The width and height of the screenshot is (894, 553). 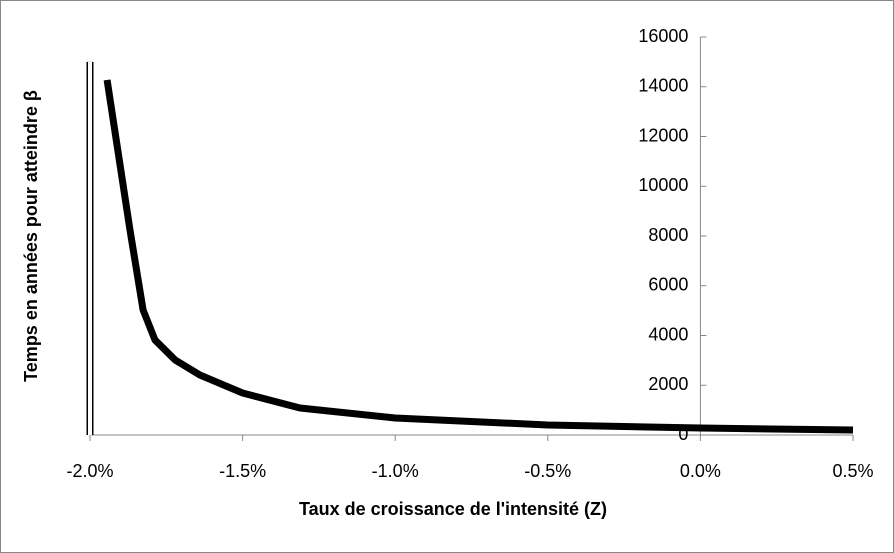 What do you see at coordinates (668, 384) in the screenshot?
I see `y-tick-label: 2000` at bounding box center [668, 384].